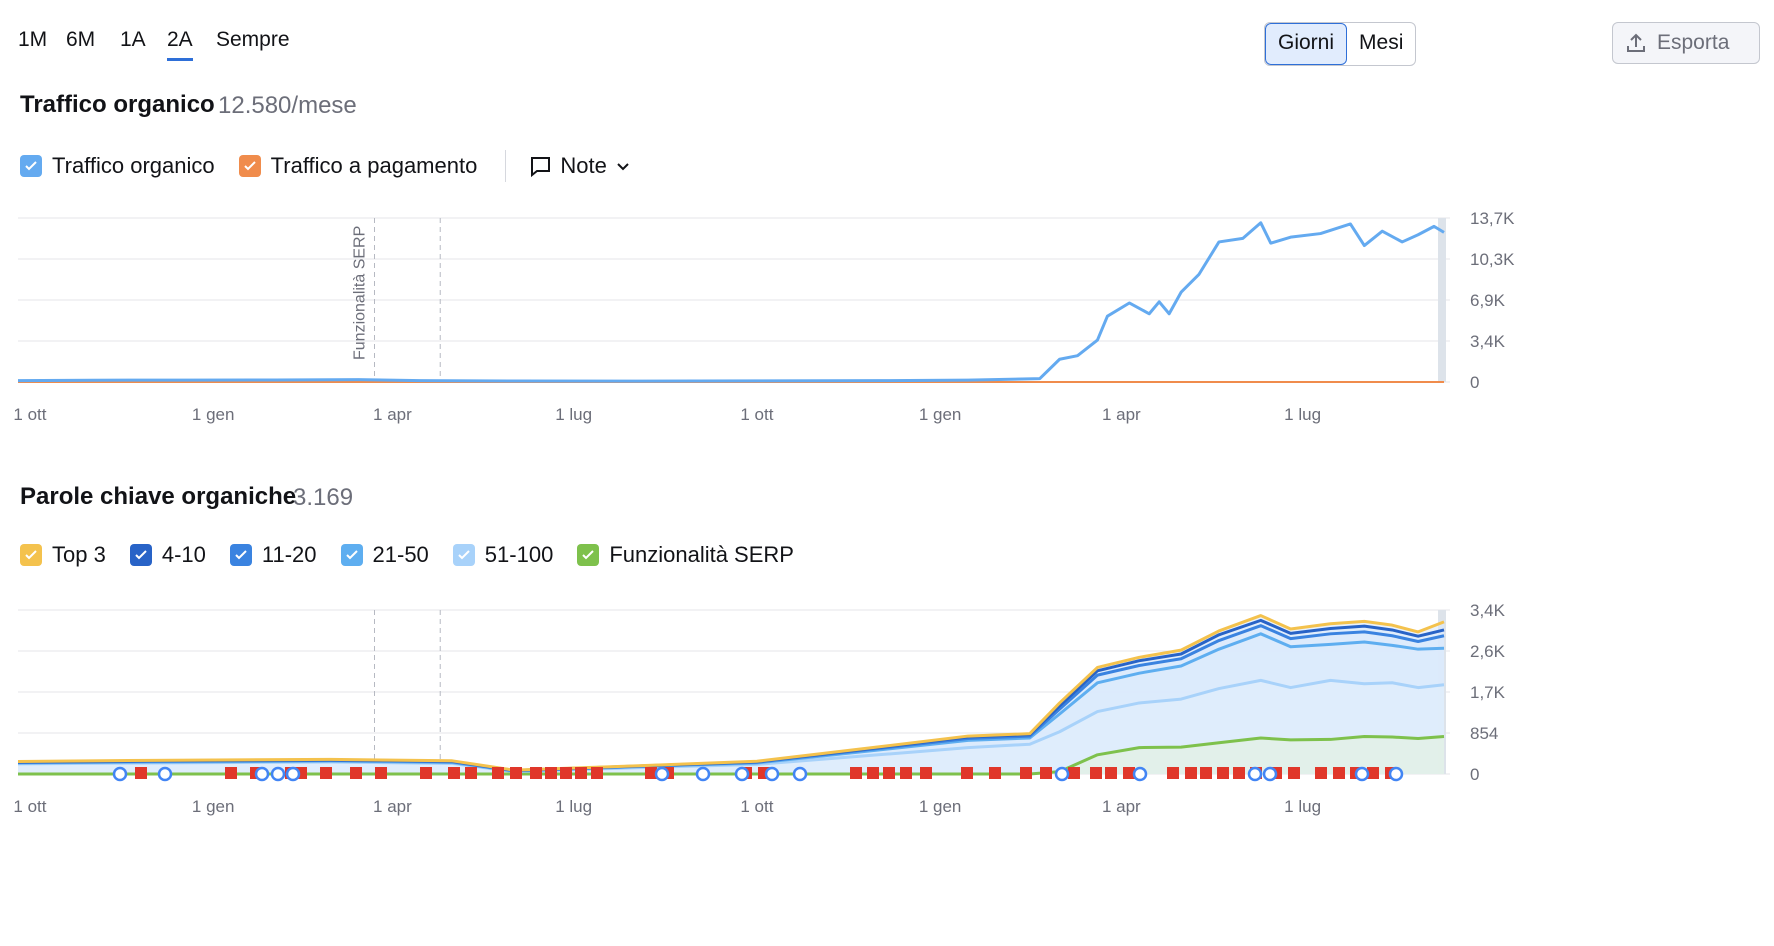 Image resolution: width=1774 pixels, height=946 pixels. I want to click on y-tick-label: 10,3K, so click(1492, 259).